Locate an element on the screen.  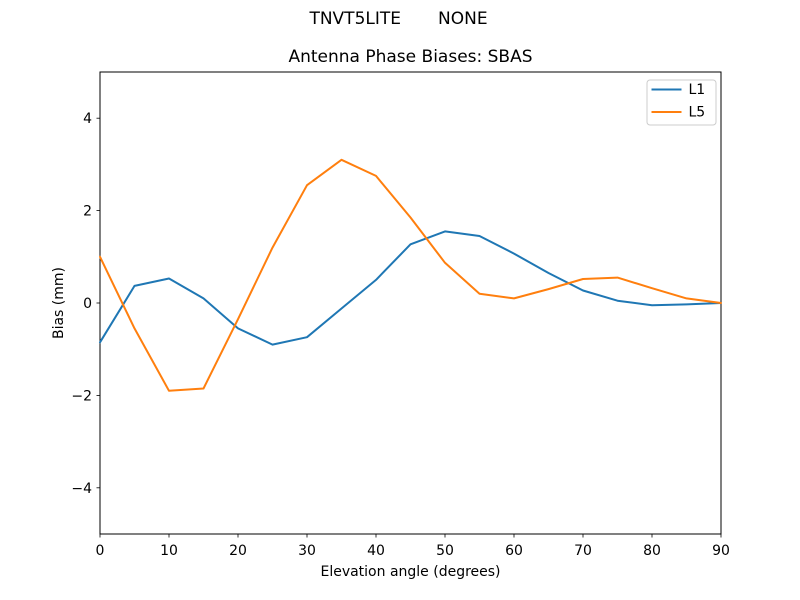
x-axis-label: Elevation angle (degrees) is located at coordinates (410, 572).